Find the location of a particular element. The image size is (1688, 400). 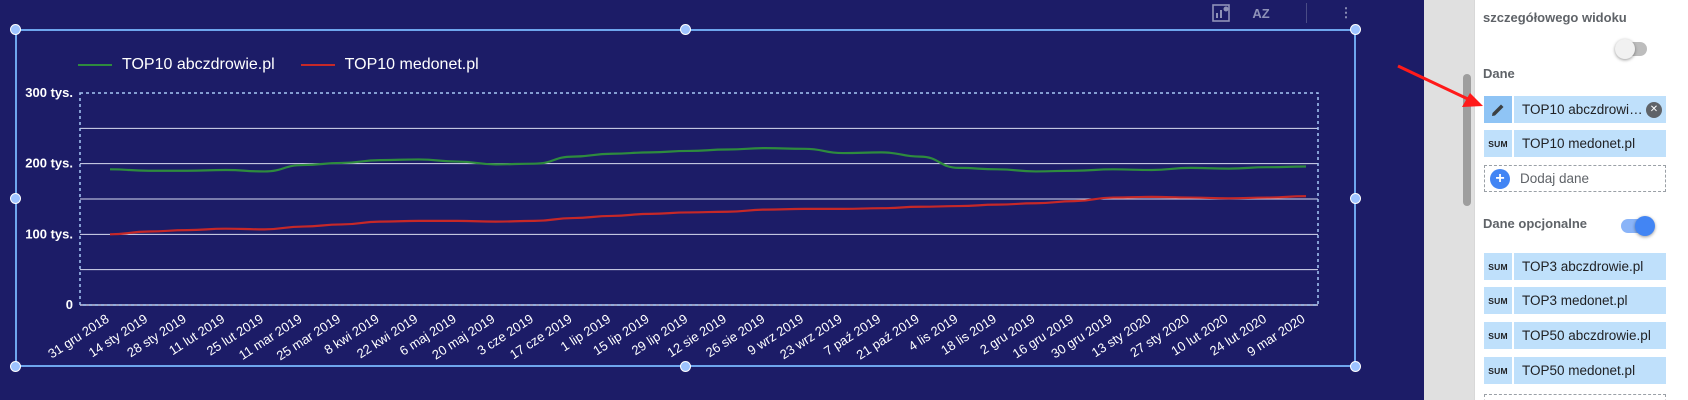

more-vert-icon: ⋮ is located at coordinates (1346, 12).